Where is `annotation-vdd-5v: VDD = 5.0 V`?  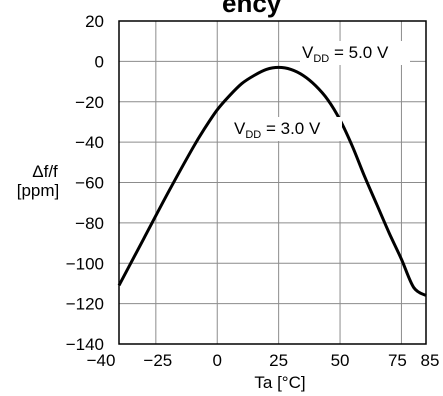 annotation-vdd-5v: VDD = 5.0 V is located at coordinates (355, 53).